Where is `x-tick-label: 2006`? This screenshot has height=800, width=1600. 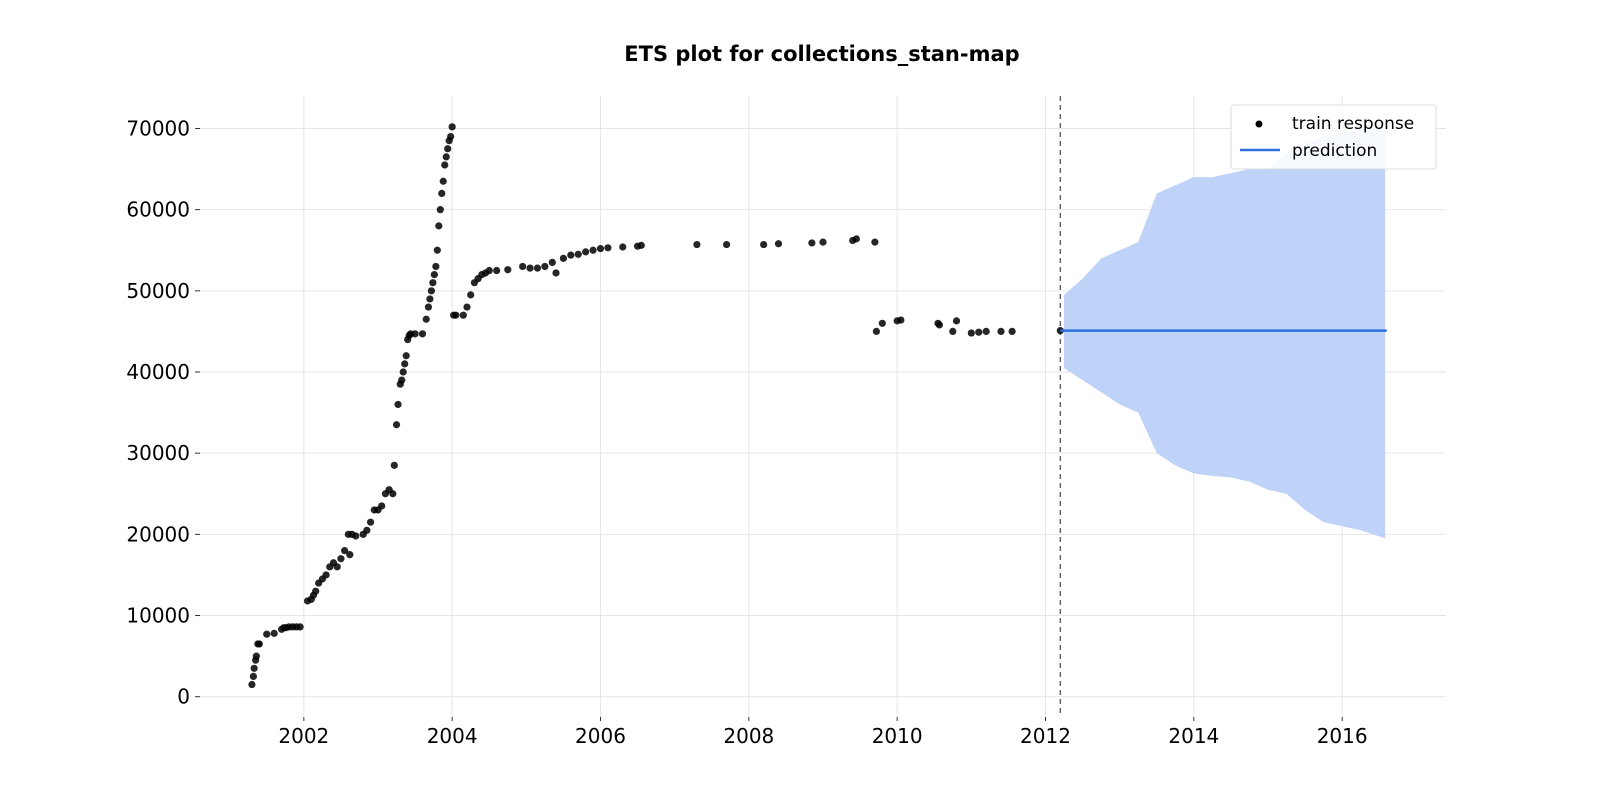
x-tick-label: 2006 is located at coordinates (600, 736).